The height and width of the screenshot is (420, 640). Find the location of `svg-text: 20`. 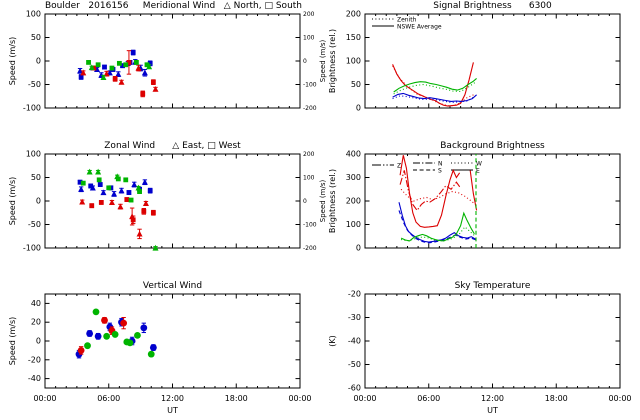

svg-text: 20 is located at coordinates (36, 322).